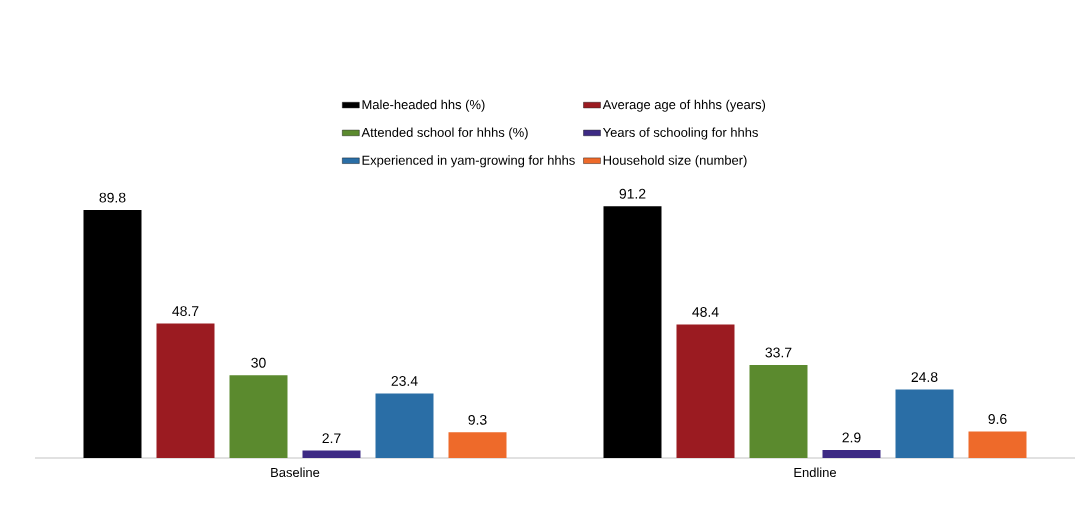  Describe the element at coordinates (258, 362) in the screenshot. I see `data-label: 30` at that location.